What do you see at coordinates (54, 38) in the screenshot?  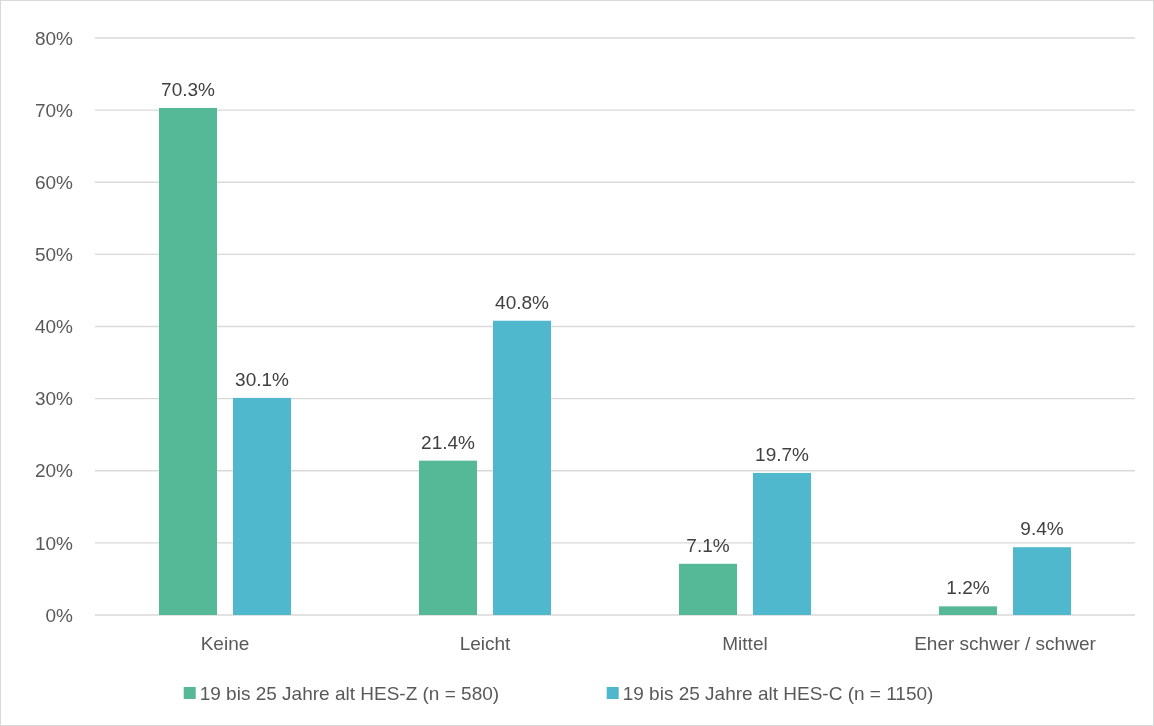 I see `y-tick-label: 80%` at bounding box center [54, 38].